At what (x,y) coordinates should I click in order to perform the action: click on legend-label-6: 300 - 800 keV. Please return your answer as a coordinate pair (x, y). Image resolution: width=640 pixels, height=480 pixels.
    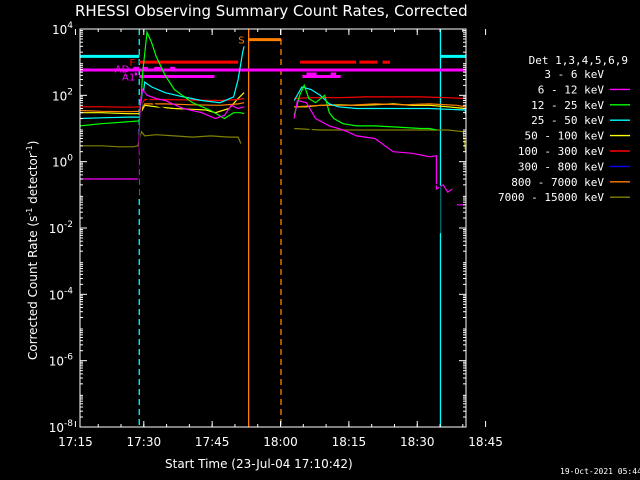
    Looking at the image, I should click on (561, 166).